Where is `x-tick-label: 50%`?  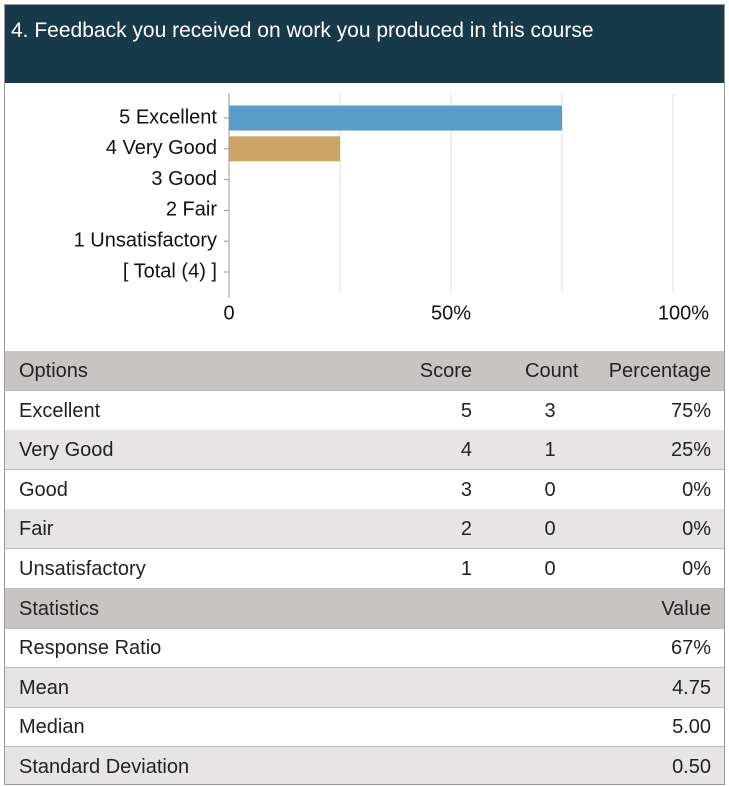
x-tick-label: 50% is located at coordinates (451, 313).